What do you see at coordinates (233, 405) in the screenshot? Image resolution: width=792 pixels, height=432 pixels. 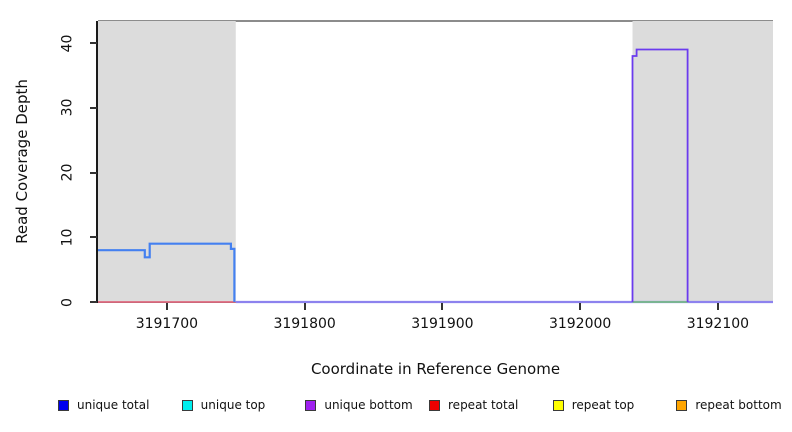 I see `legend-label: unique top` at bounding box center [233, 405].